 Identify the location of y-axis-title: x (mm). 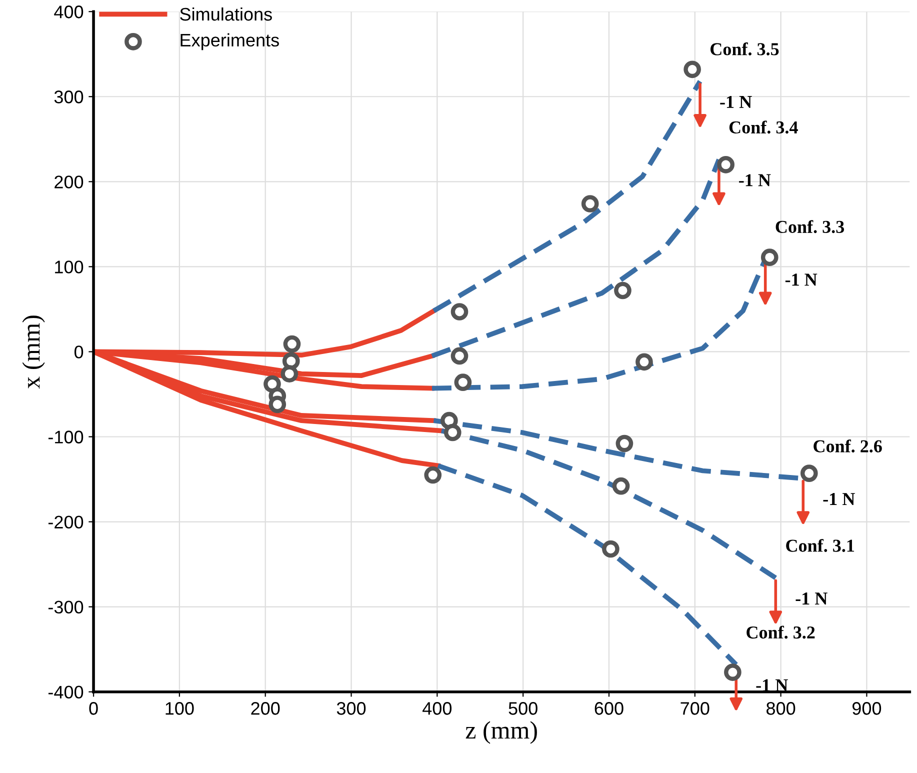
(33, 352).